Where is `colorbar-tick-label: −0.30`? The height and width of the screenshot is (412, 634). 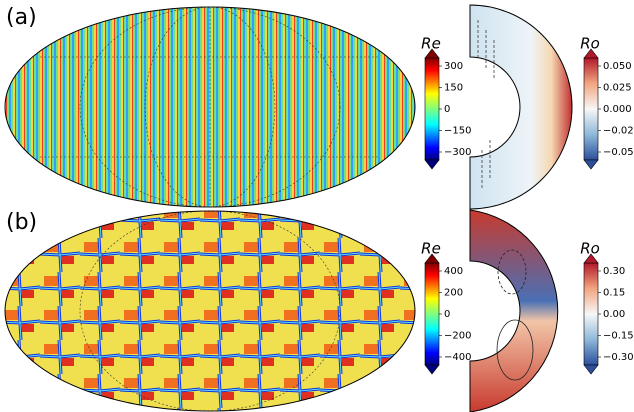 colorbar-tick-label: −0.30 is located at coordinates (618, 357).